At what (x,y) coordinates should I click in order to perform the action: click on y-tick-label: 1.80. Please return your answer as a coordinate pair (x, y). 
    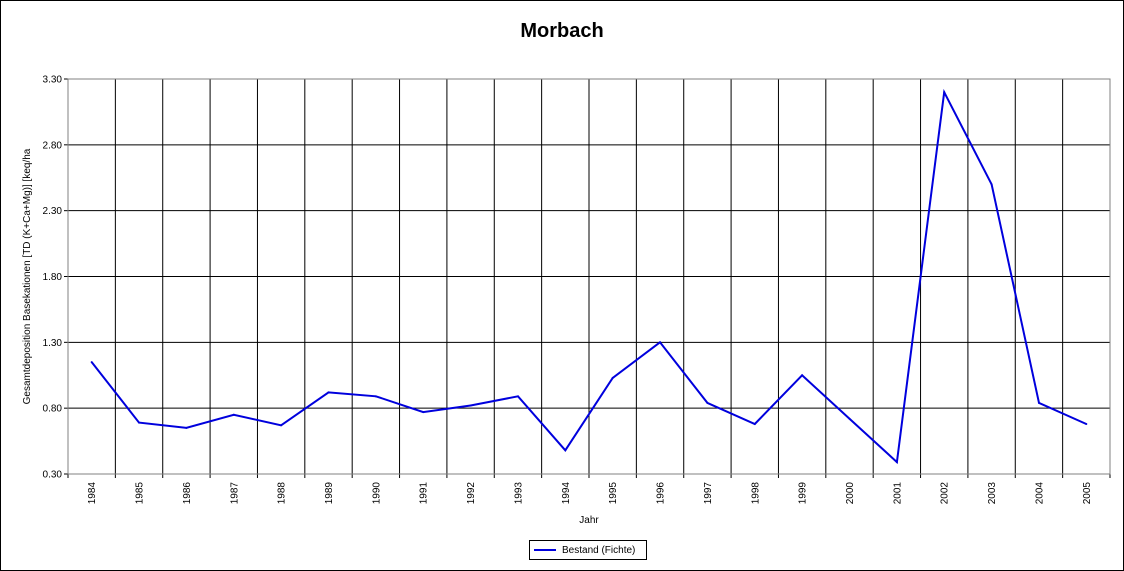
    Looking at the image, I should click on (53, 277).